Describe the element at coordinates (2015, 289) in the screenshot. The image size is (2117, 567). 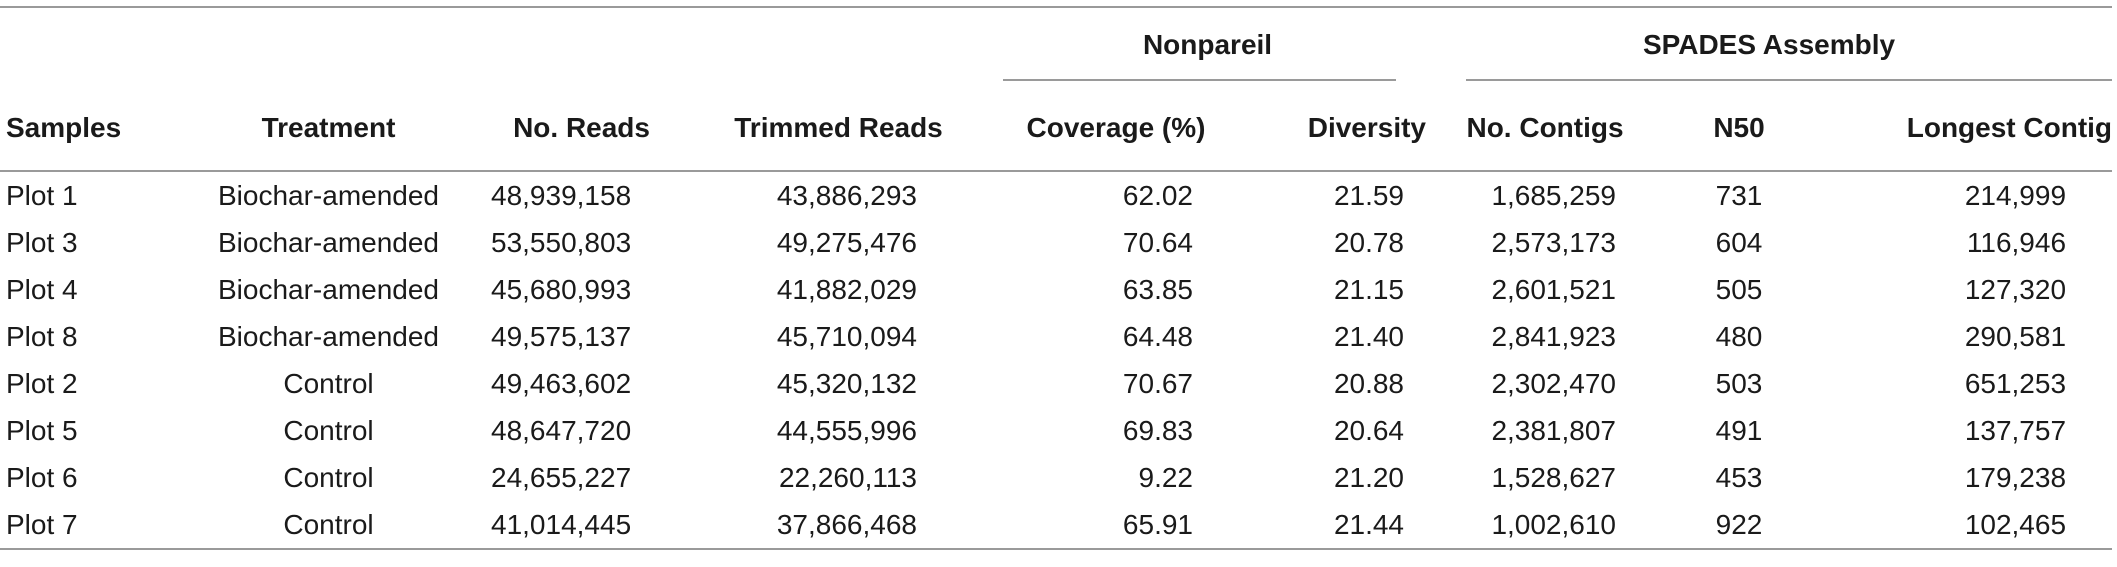
I see `cell-longest-contig: 127,320` at that location.